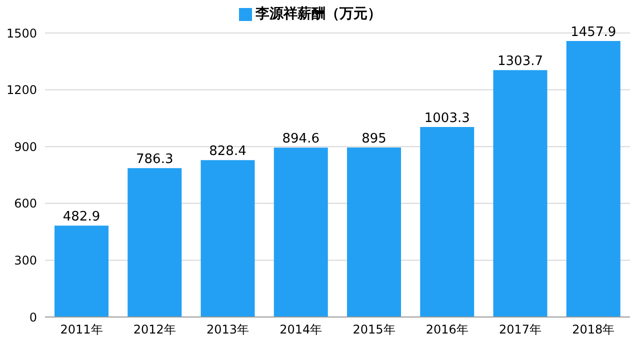 The image size is (640, 350). What do you see at coordinates (33, 317) in the screenshot?
I see `y-tick-label: 0` at bounding box center [33, 317].